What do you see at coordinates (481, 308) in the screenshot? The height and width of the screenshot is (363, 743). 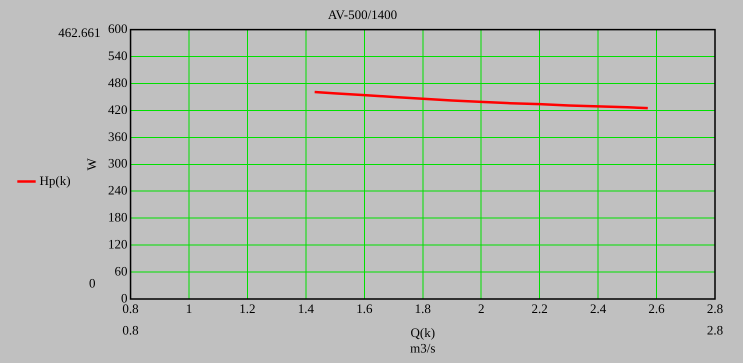 I see `x-tick-label: 2` at bounding box center [481, 308].